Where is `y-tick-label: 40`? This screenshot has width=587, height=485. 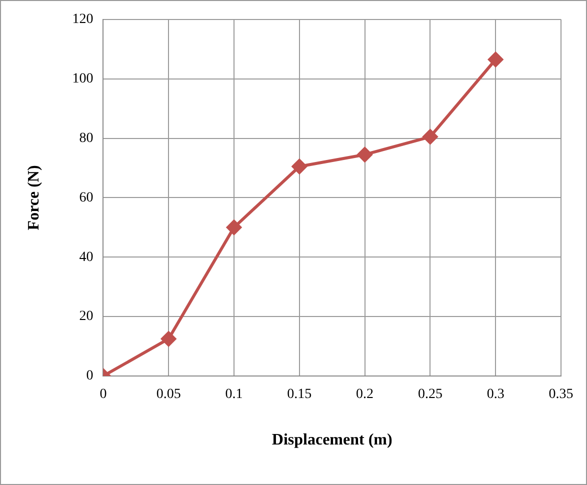 y-tick-label: 40 is located at coordinates (86, 257).